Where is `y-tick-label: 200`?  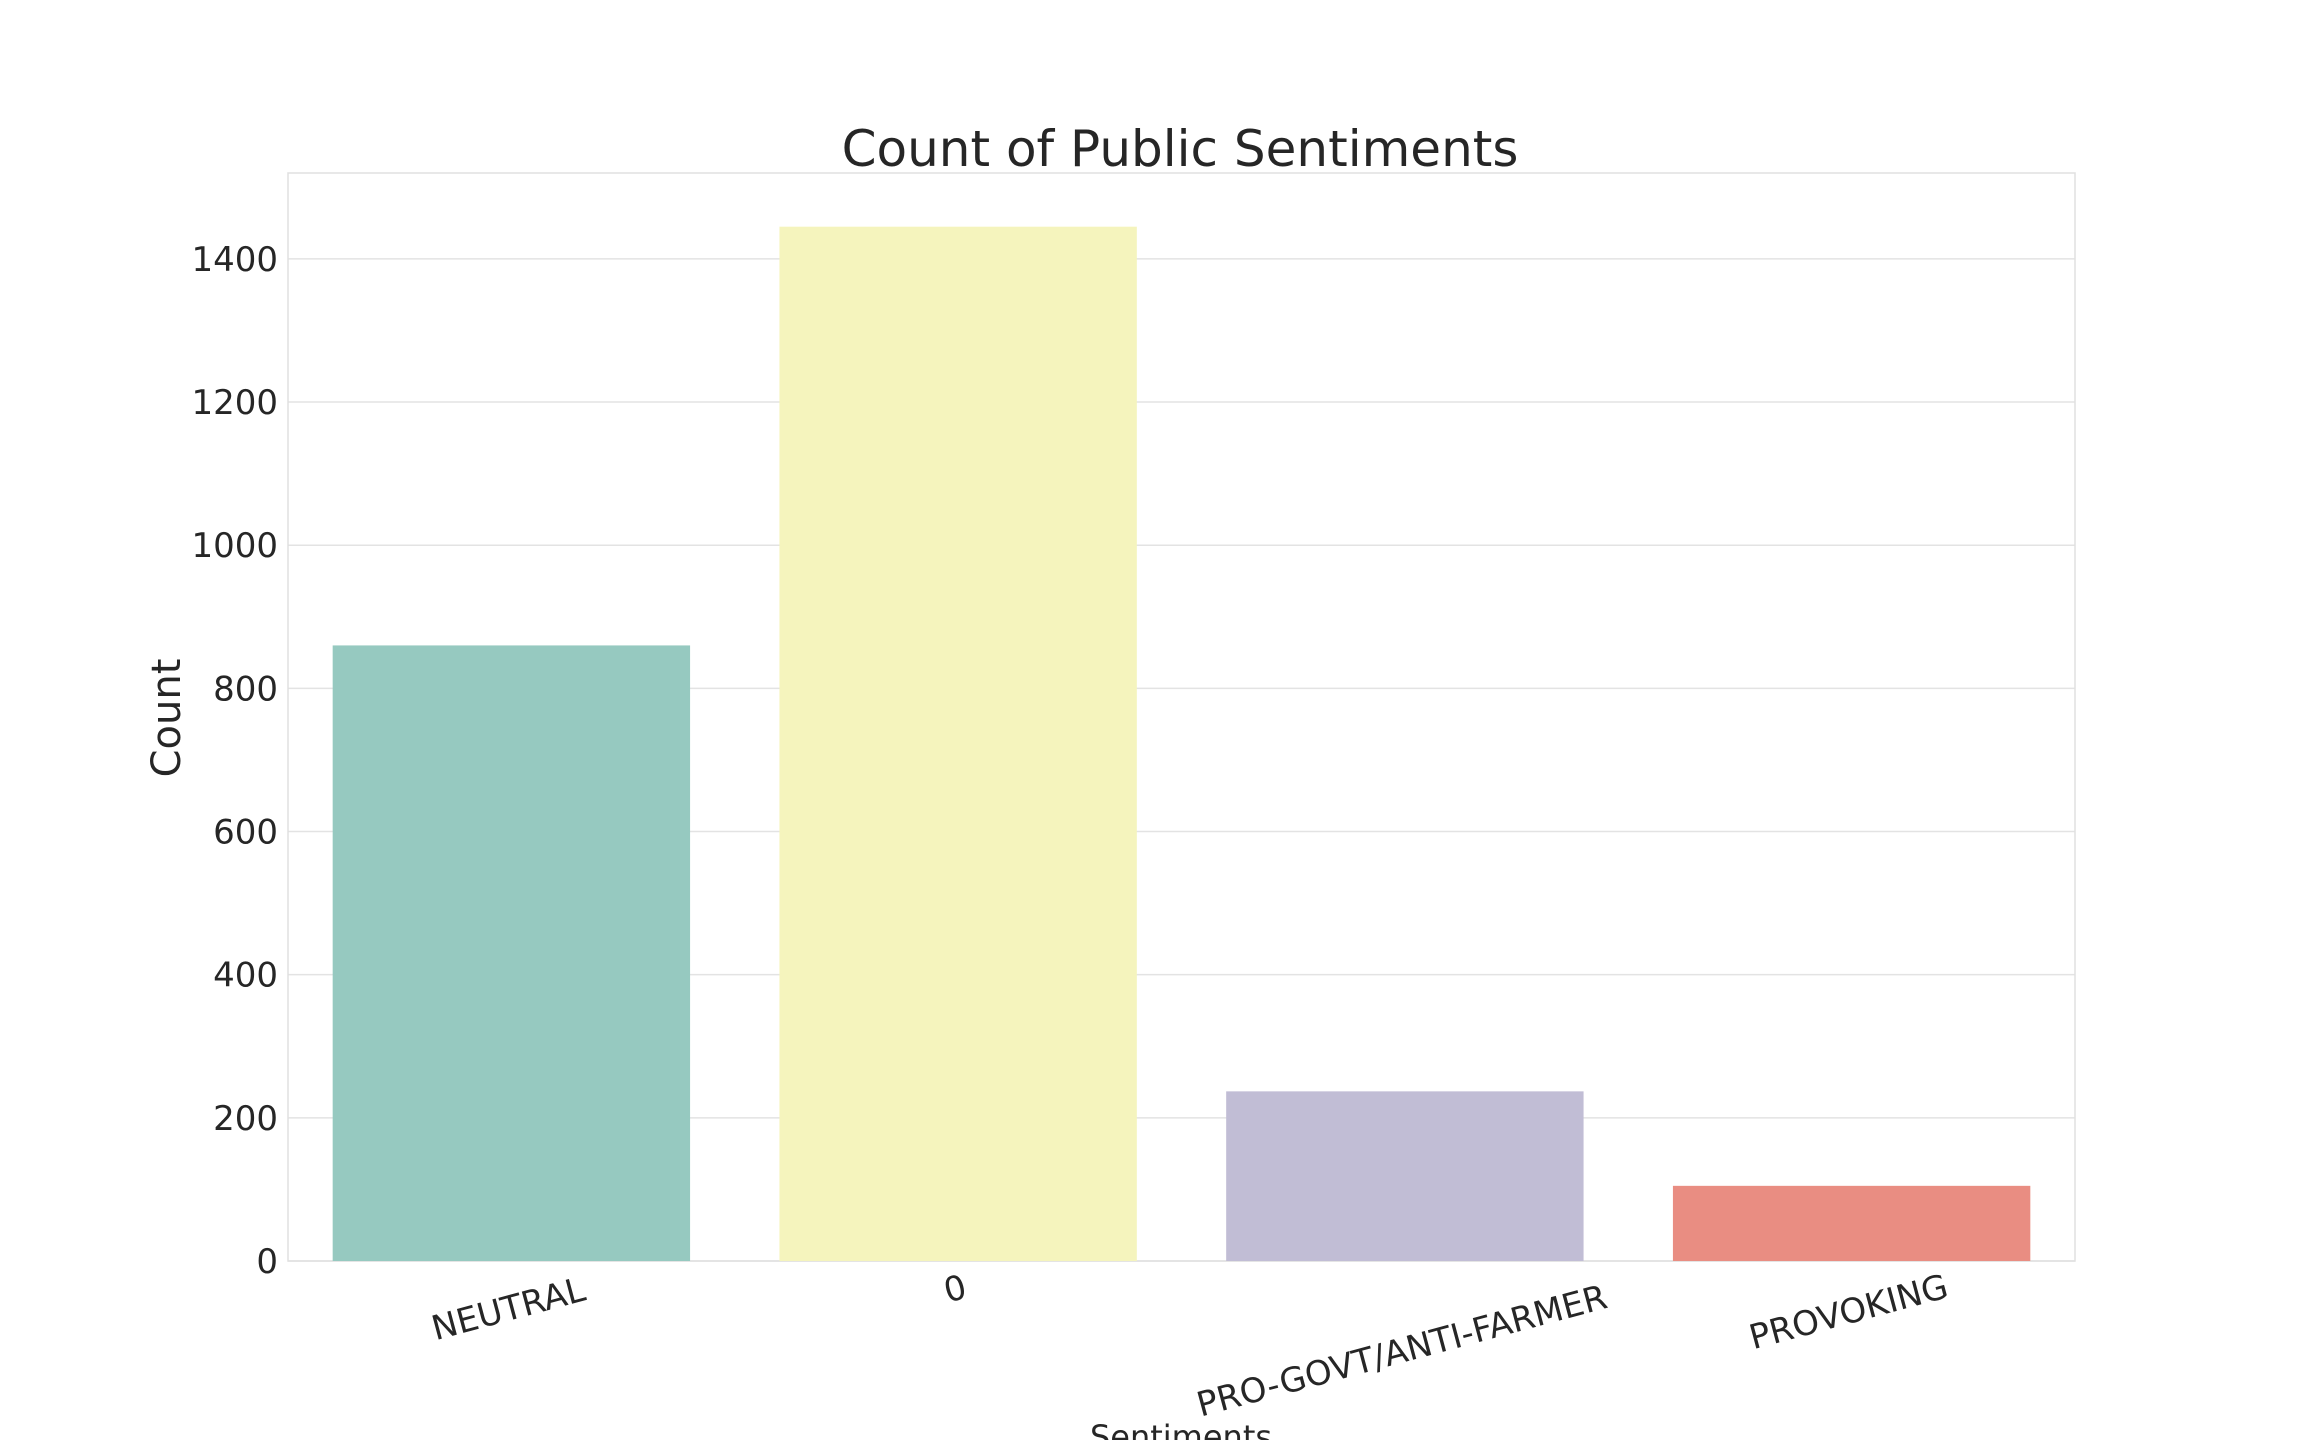 y-tick-label: 200 is located at coordinates (245, 1119).